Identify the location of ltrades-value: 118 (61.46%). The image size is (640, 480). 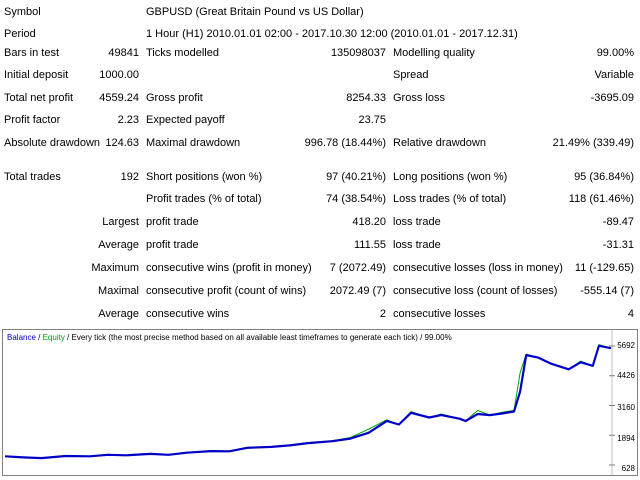
(601, 199).